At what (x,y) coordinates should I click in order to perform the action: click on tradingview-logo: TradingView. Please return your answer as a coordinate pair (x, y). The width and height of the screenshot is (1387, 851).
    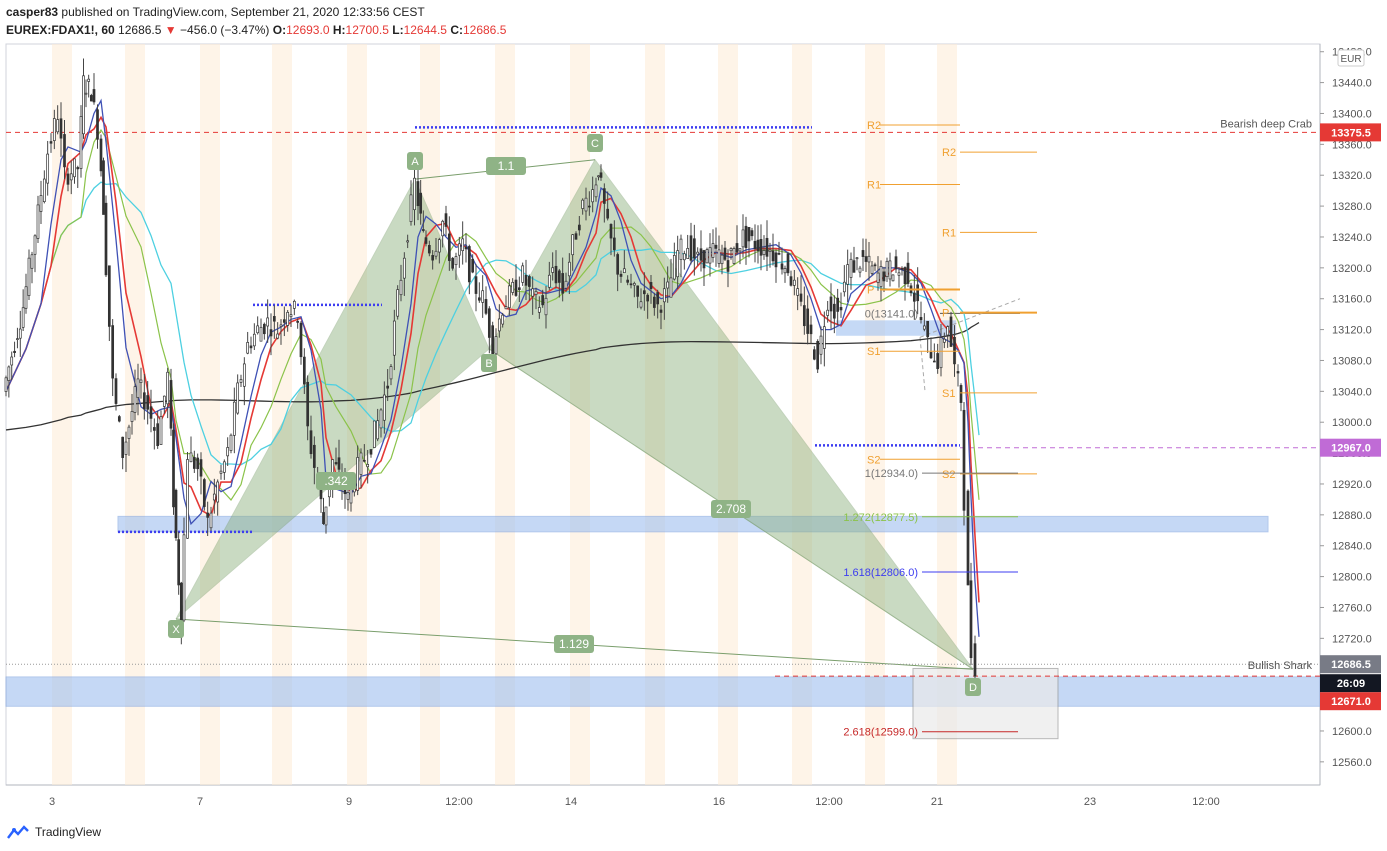
    Looking at the image, I should click on (53, 832).